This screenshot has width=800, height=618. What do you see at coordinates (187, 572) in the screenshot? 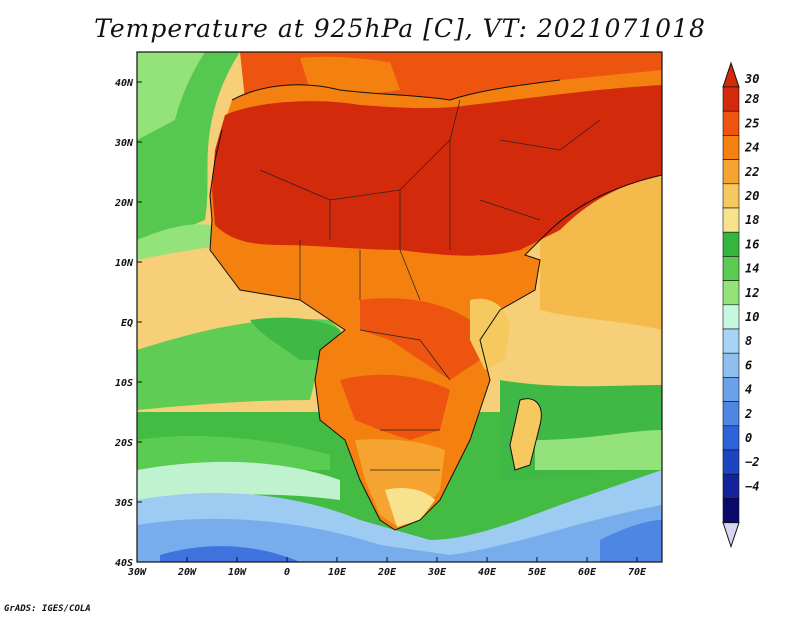
I see `lon-tick-label: 20W` at bounding box center [187, 572].